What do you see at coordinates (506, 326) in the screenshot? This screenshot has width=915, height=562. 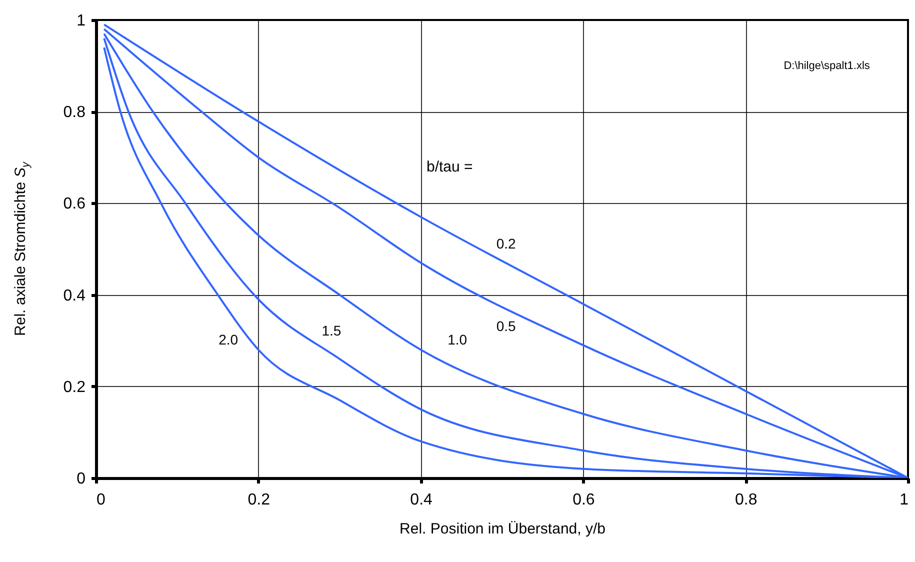 I see `series-label: 0.5` at bounding box center [506, 326].